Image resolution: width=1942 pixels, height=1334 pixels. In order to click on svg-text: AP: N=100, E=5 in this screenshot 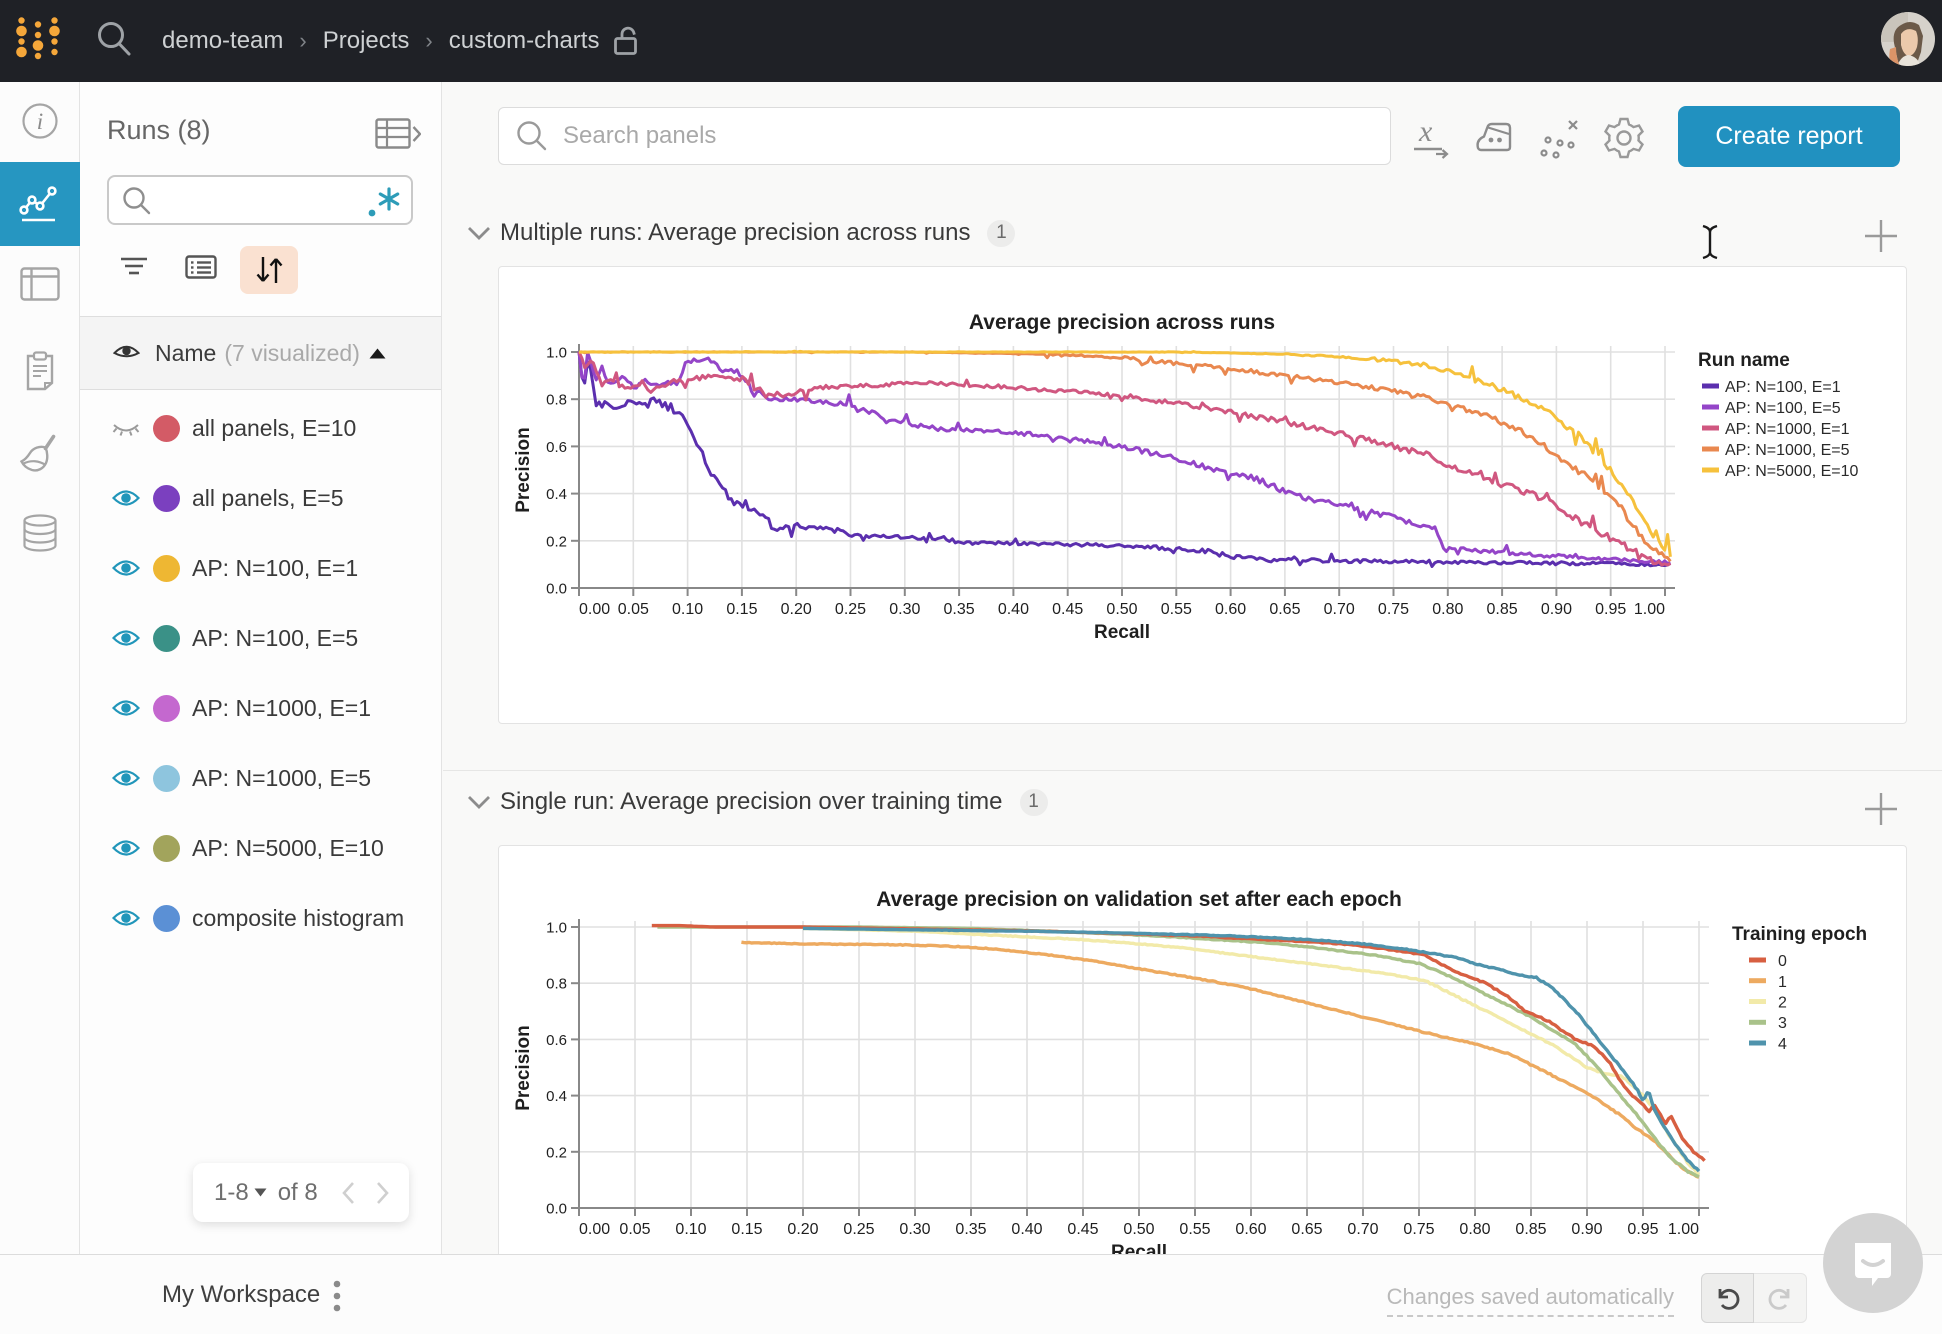, I will do `click(1783, 408)`.